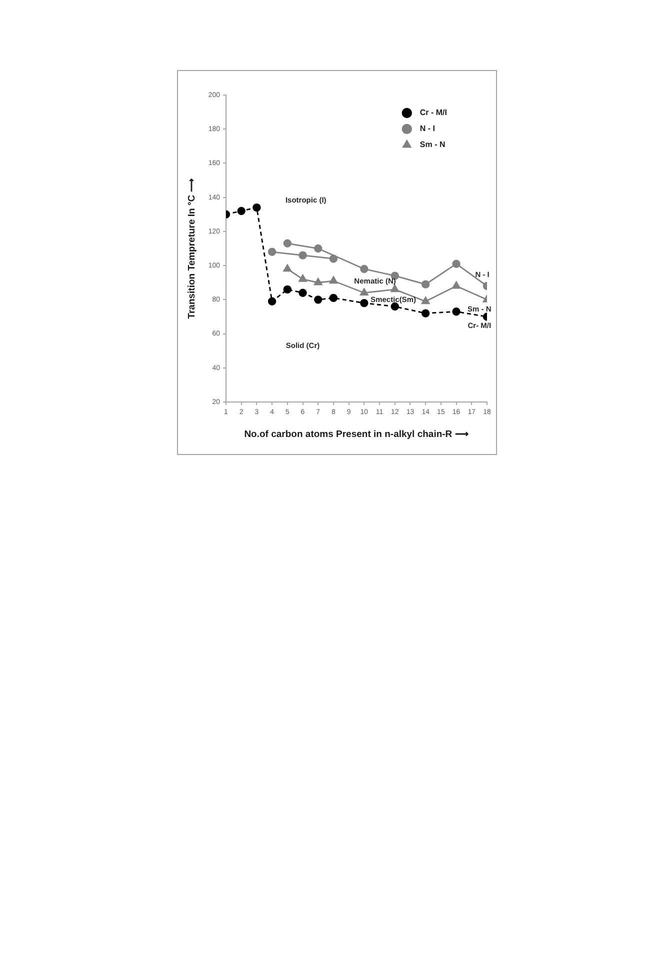 This screenshot has width=672, height=960. Describe the element at coordinates (433, 113) in the screenshot. I see `legend-label: Cr - M/I` at that location.